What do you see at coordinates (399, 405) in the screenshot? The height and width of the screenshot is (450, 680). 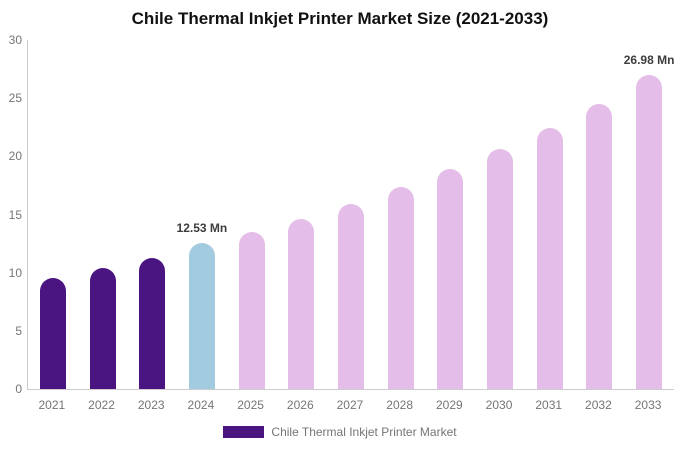 I see `x-axis-label-2028: 2028` at bounding box center [399, 405].